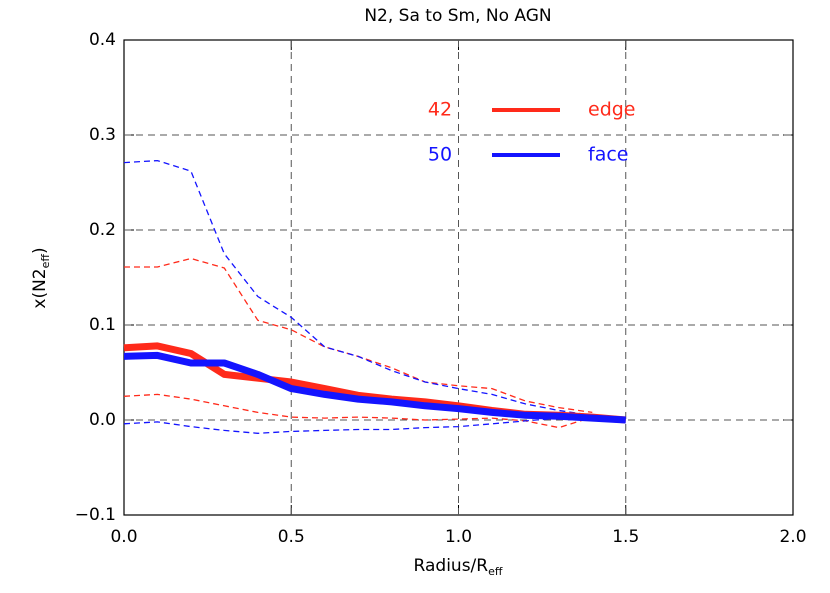  Describe the element at coordinates (102, 230) in the screenshot. I see `y-tick-label: 0.2` at that location.